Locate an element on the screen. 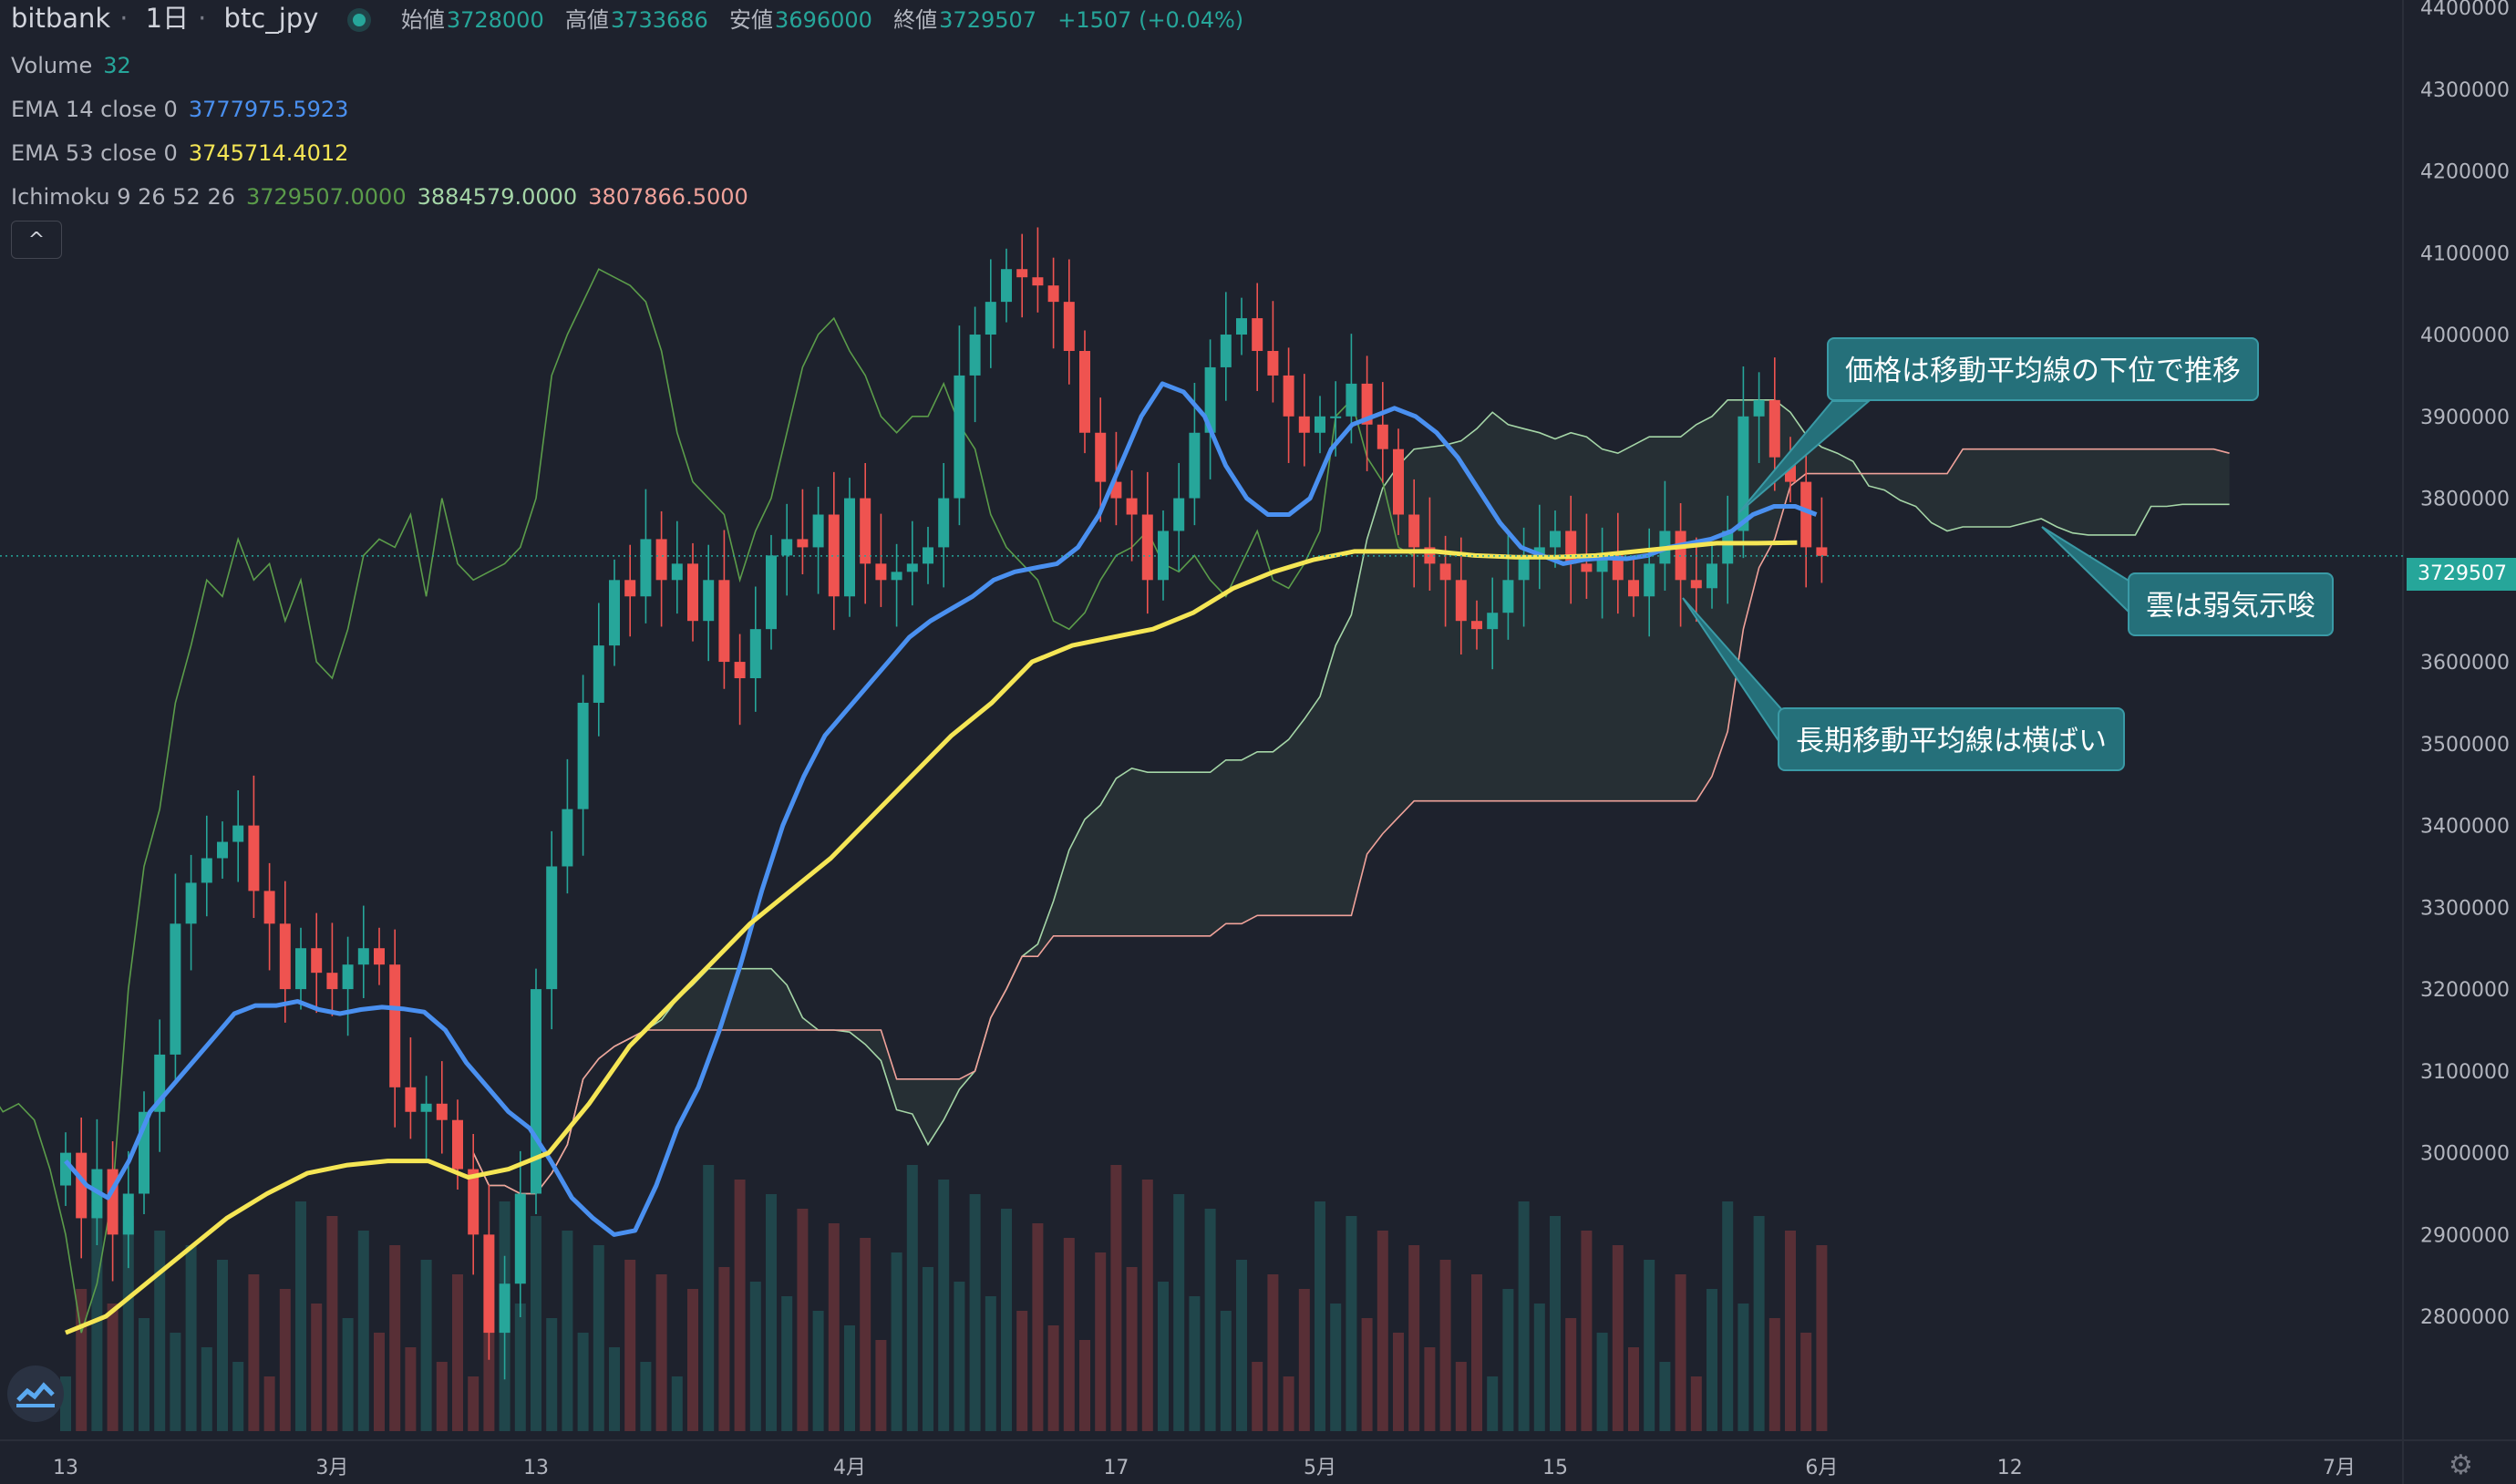  y-tick-label: 4100000 is located at coordinates (2465, 253).